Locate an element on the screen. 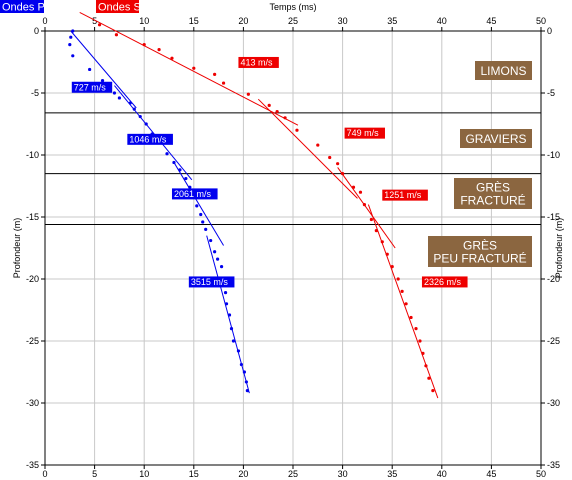  velocity-label: 3515 m/s is located at coordinates (211, 282).